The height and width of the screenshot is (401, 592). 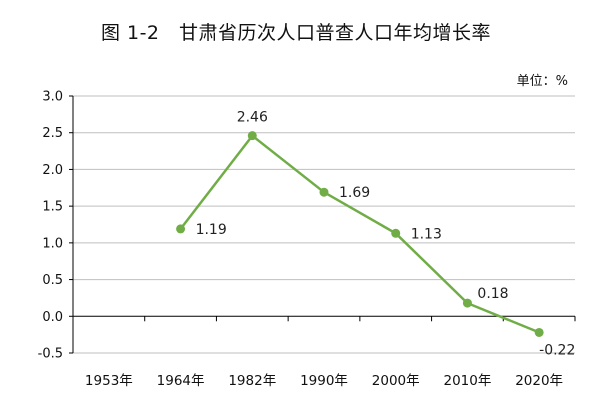 What do you see at coordinates (181, 381) in the screenshot?
I see `x-tick-label: 1964年` at bounding box center [181, 381].